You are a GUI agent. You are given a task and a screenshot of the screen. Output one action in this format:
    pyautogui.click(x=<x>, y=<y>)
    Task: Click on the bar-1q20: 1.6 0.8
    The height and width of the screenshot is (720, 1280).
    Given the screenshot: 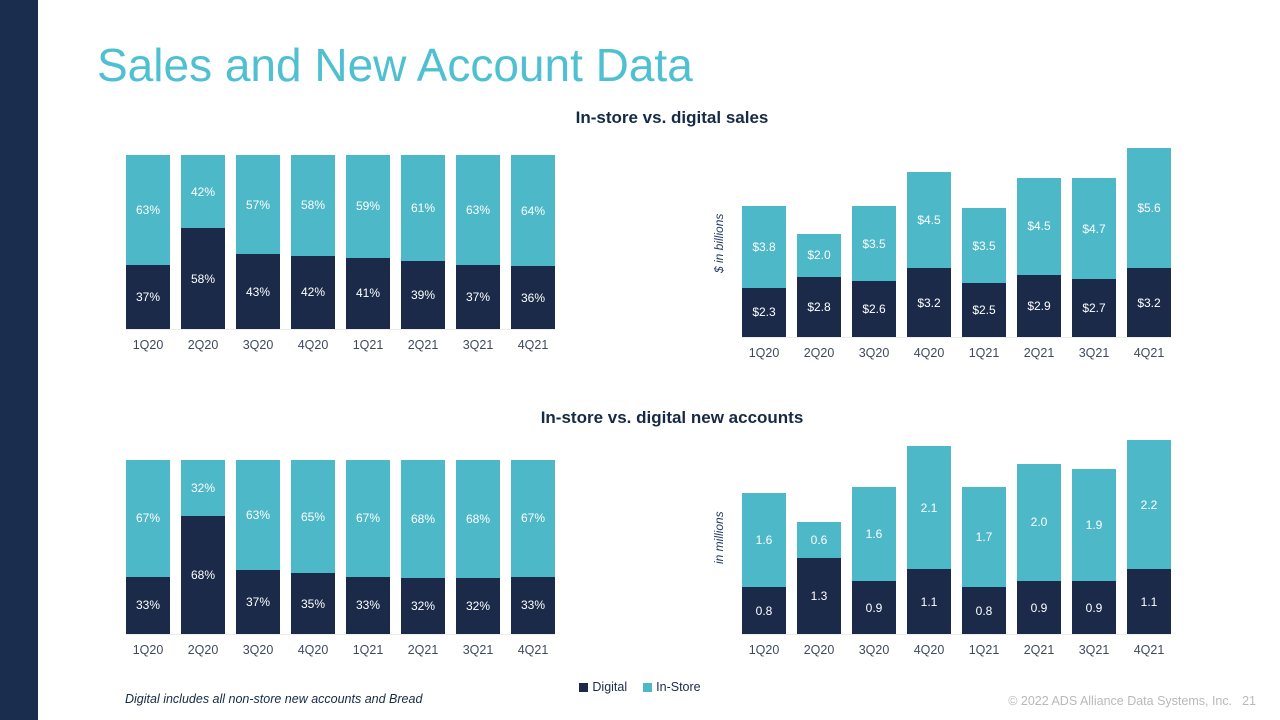 What is the action you would take?
    pyautogui.click(x=764, y=563)
    